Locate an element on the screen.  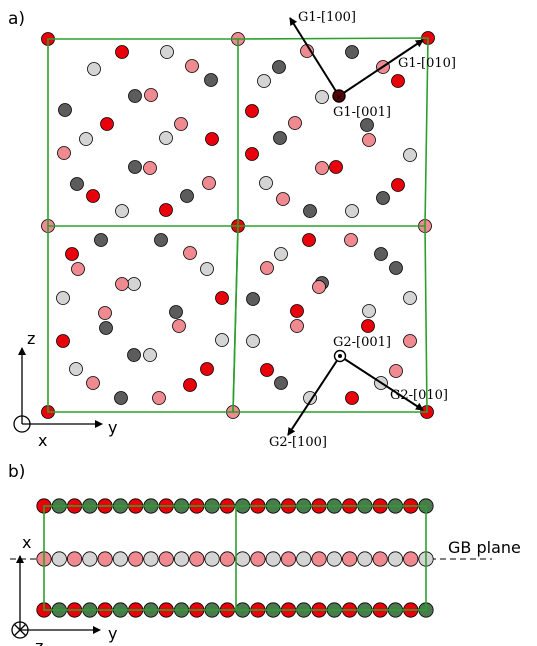
panel-b-frame is located at coordinates (235, 558).